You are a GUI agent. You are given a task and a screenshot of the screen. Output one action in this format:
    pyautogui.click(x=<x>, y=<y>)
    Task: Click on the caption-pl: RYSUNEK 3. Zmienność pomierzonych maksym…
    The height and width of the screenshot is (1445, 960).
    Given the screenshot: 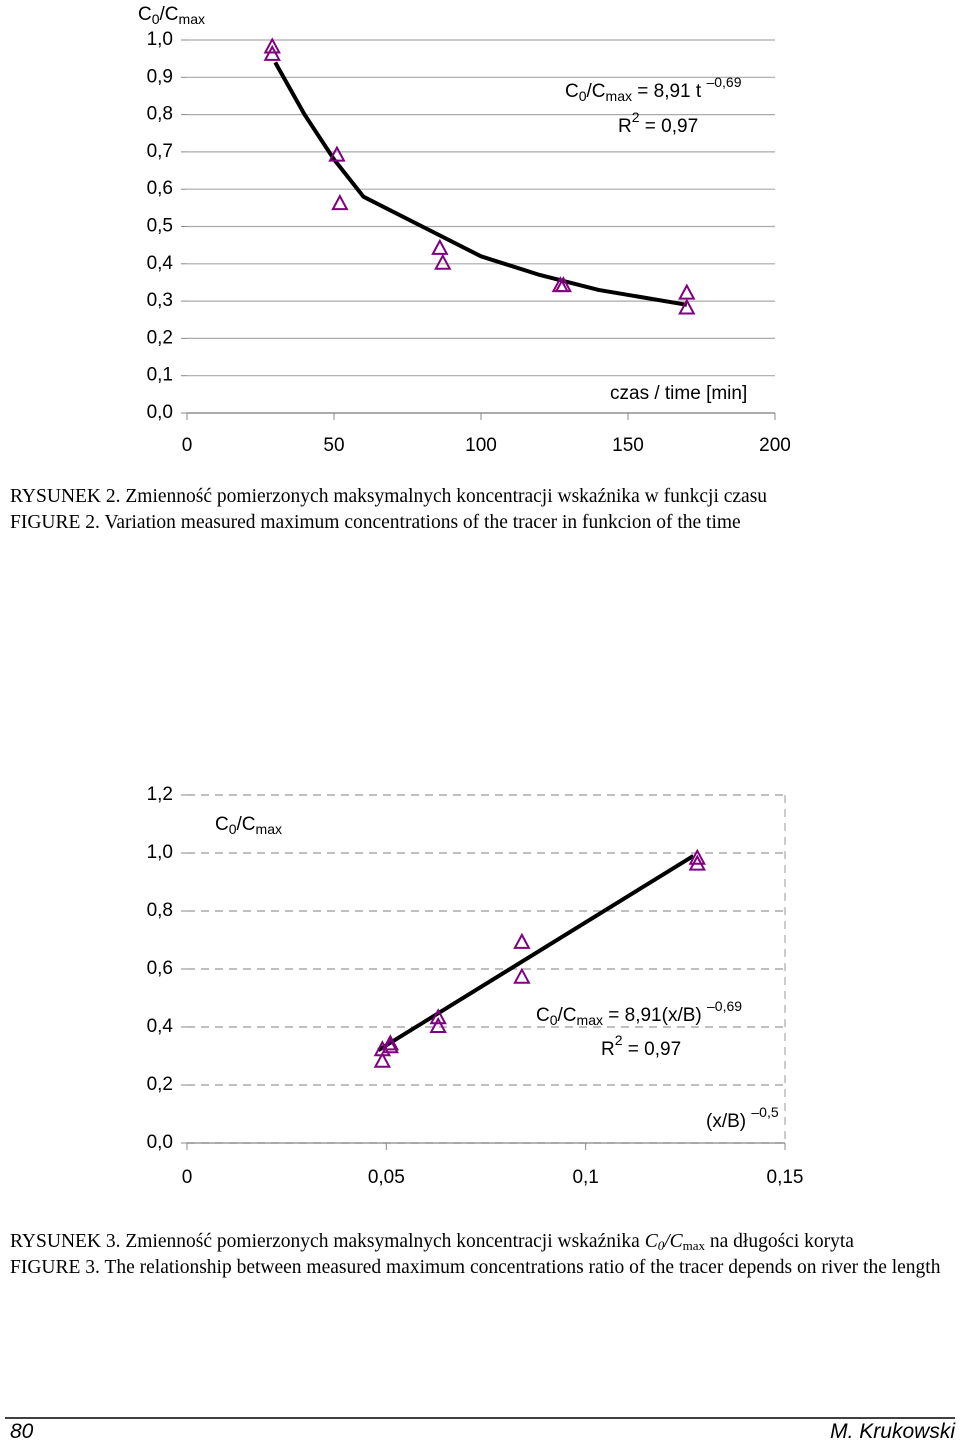 What is the action you would take?
    pyautogui.click(x=482, y=1242)
    